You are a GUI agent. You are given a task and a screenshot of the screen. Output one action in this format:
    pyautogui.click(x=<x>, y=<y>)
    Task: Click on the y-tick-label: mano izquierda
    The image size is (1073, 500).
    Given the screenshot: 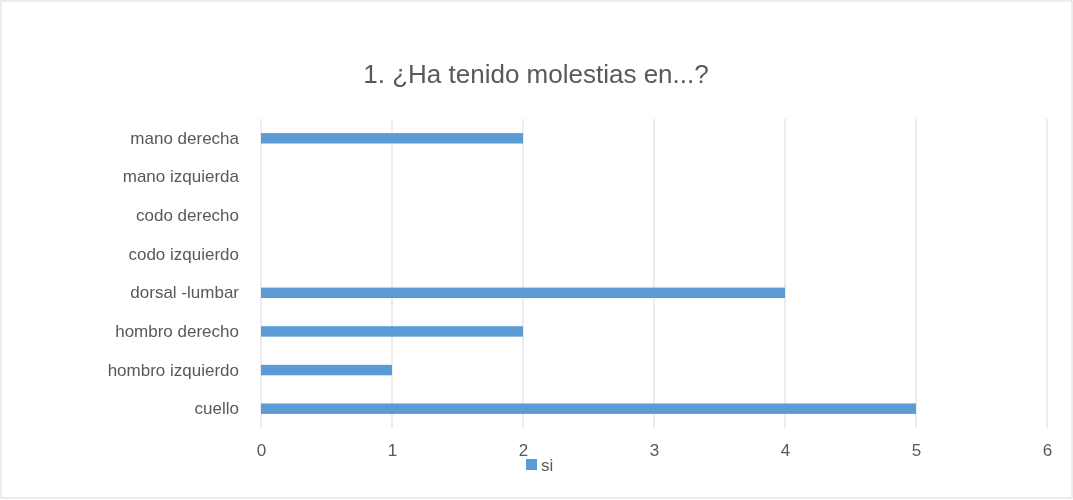 What is the action you would take?
    pyautogui.click(x=181, y=177)
    